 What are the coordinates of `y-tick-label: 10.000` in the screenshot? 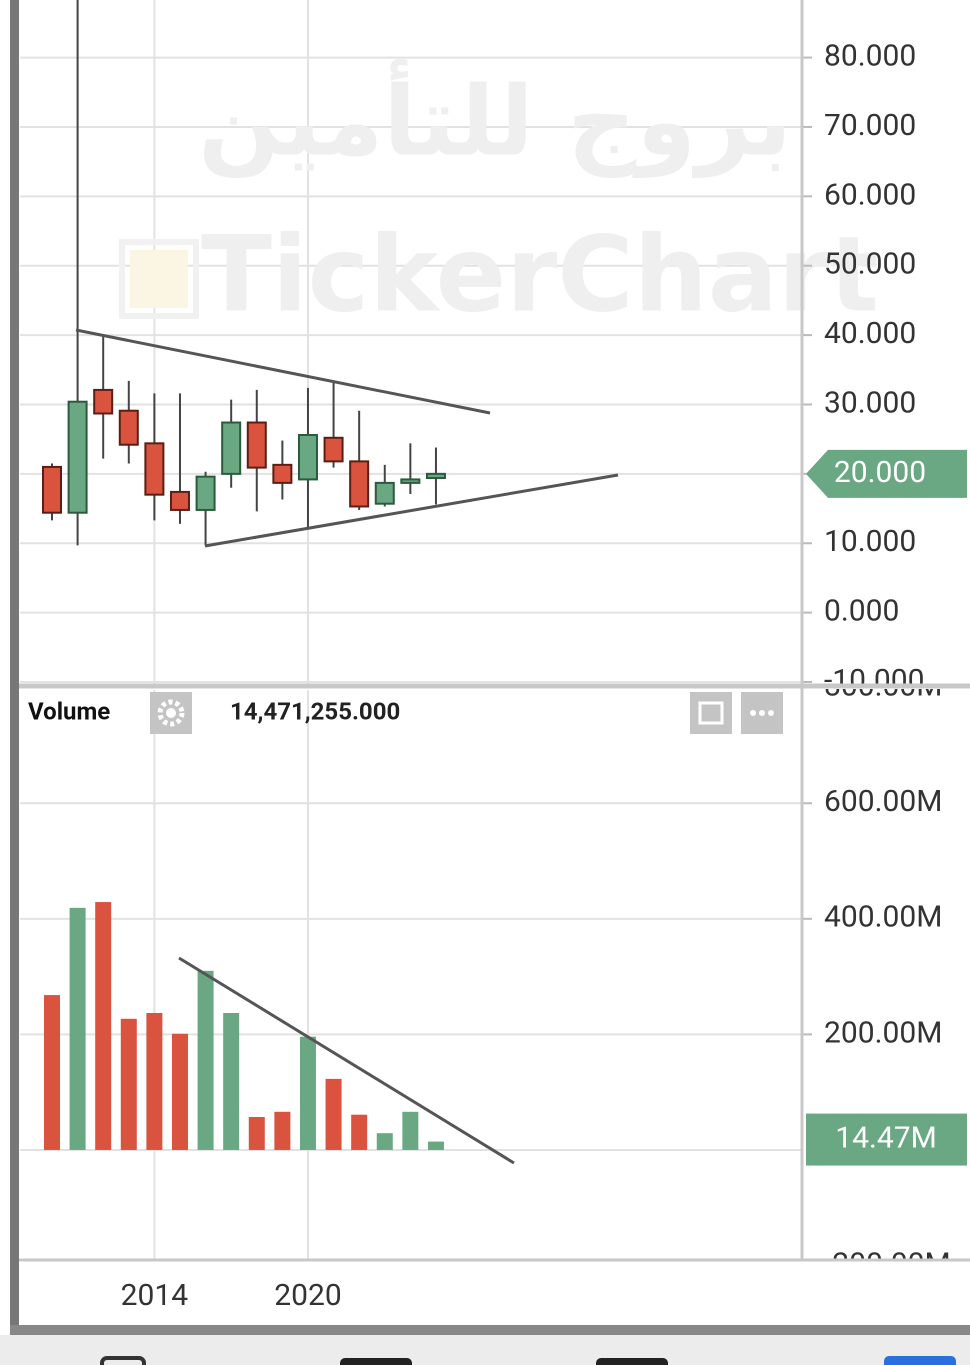 It's located at (870, 541).